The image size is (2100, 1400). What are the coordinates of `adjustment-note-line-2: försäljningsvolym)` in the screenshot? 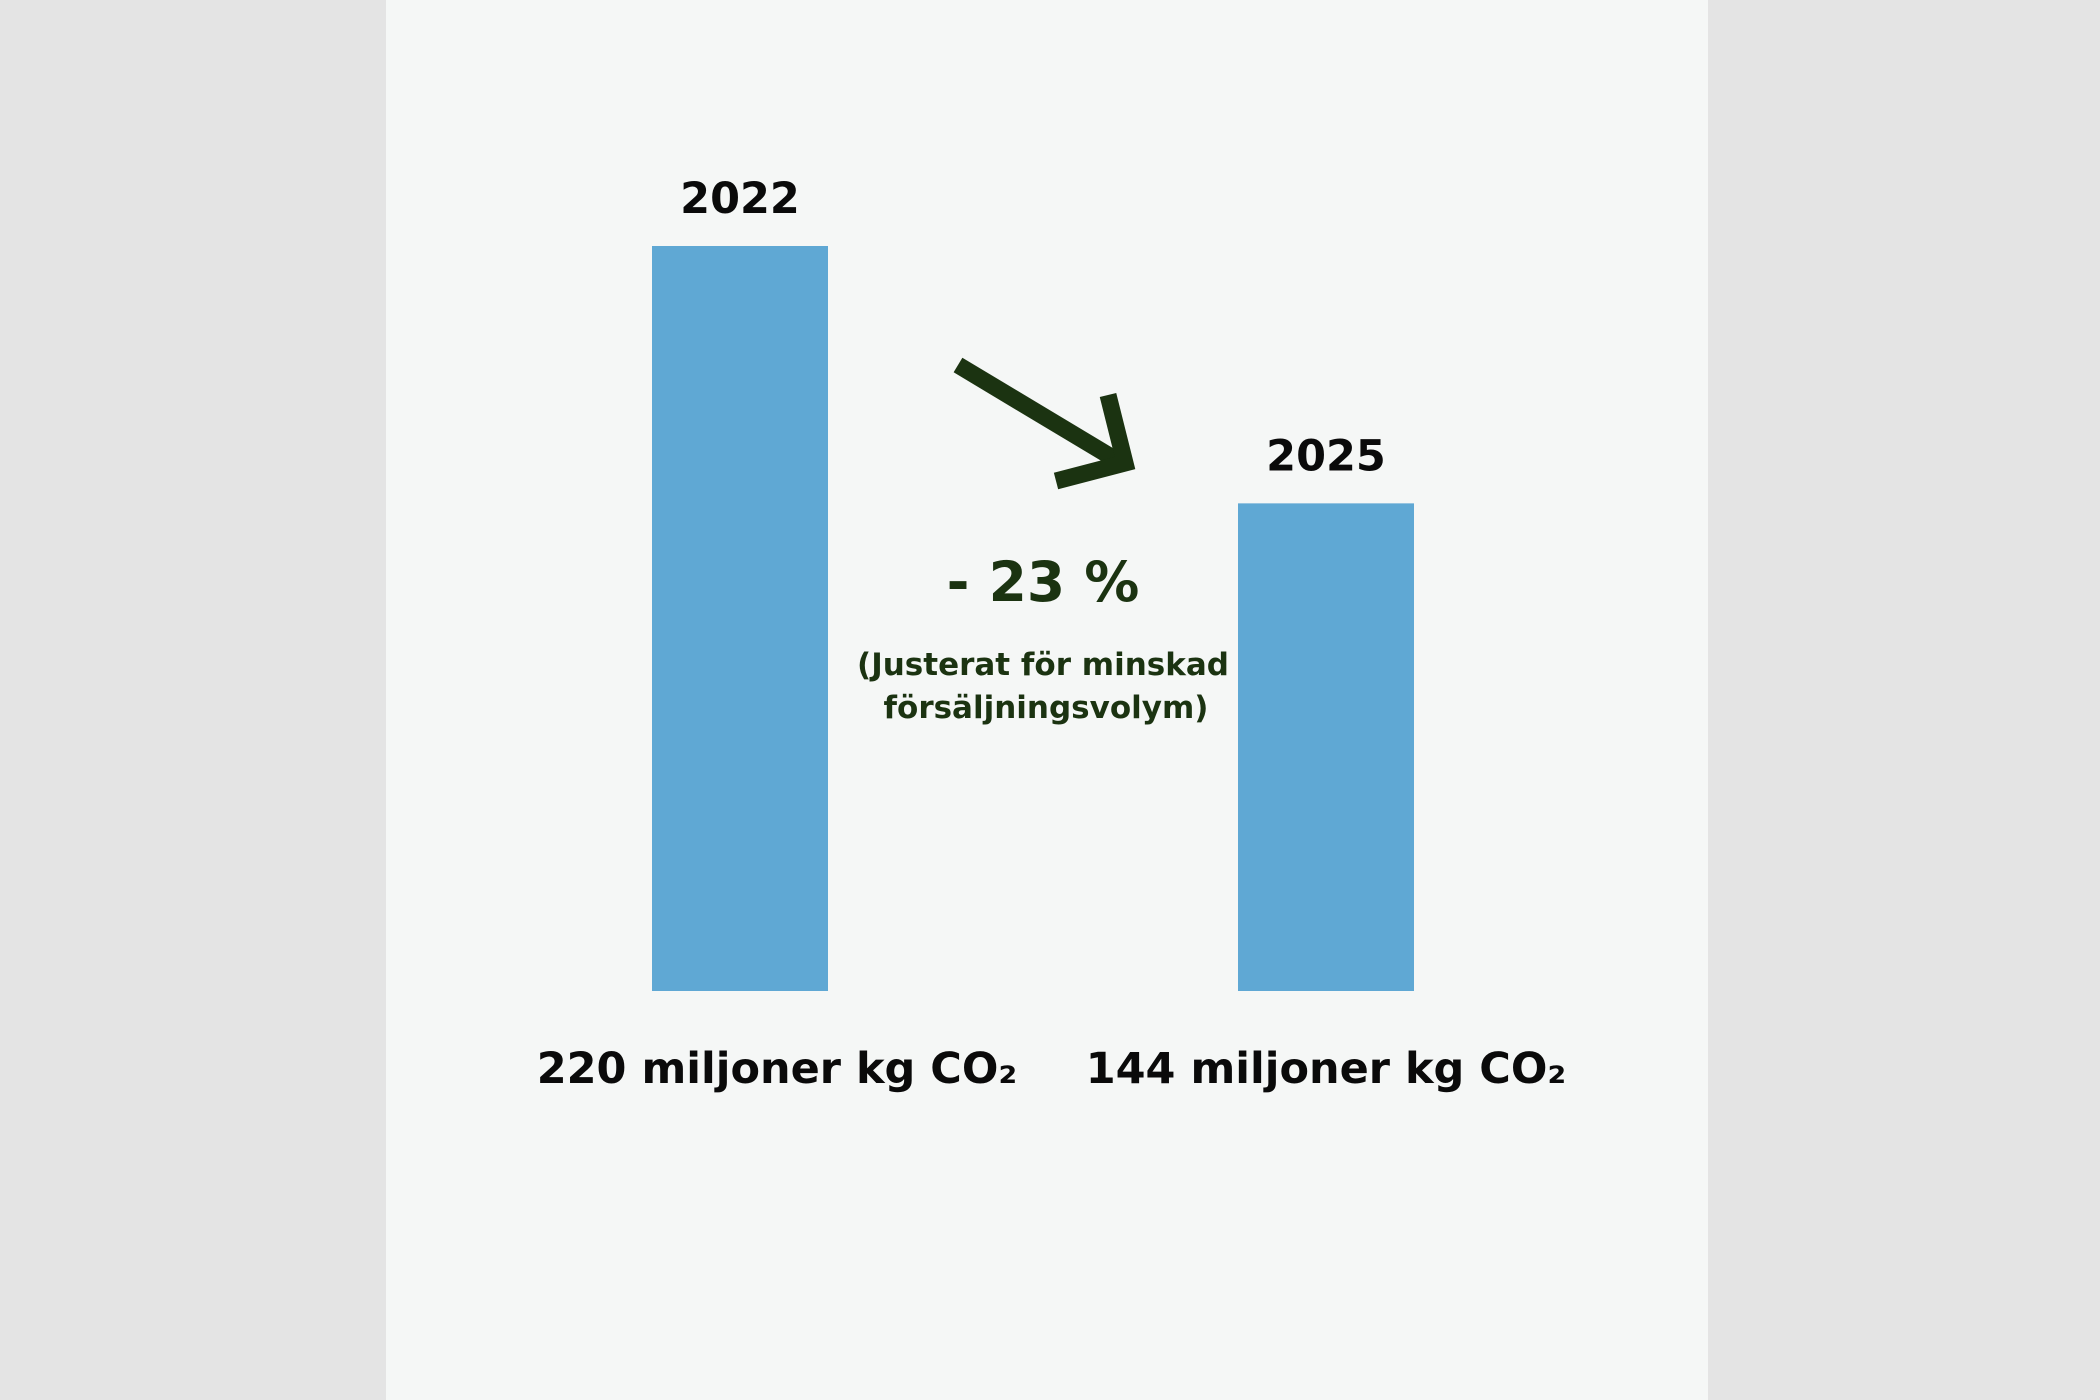 It's located at (1046, 708).